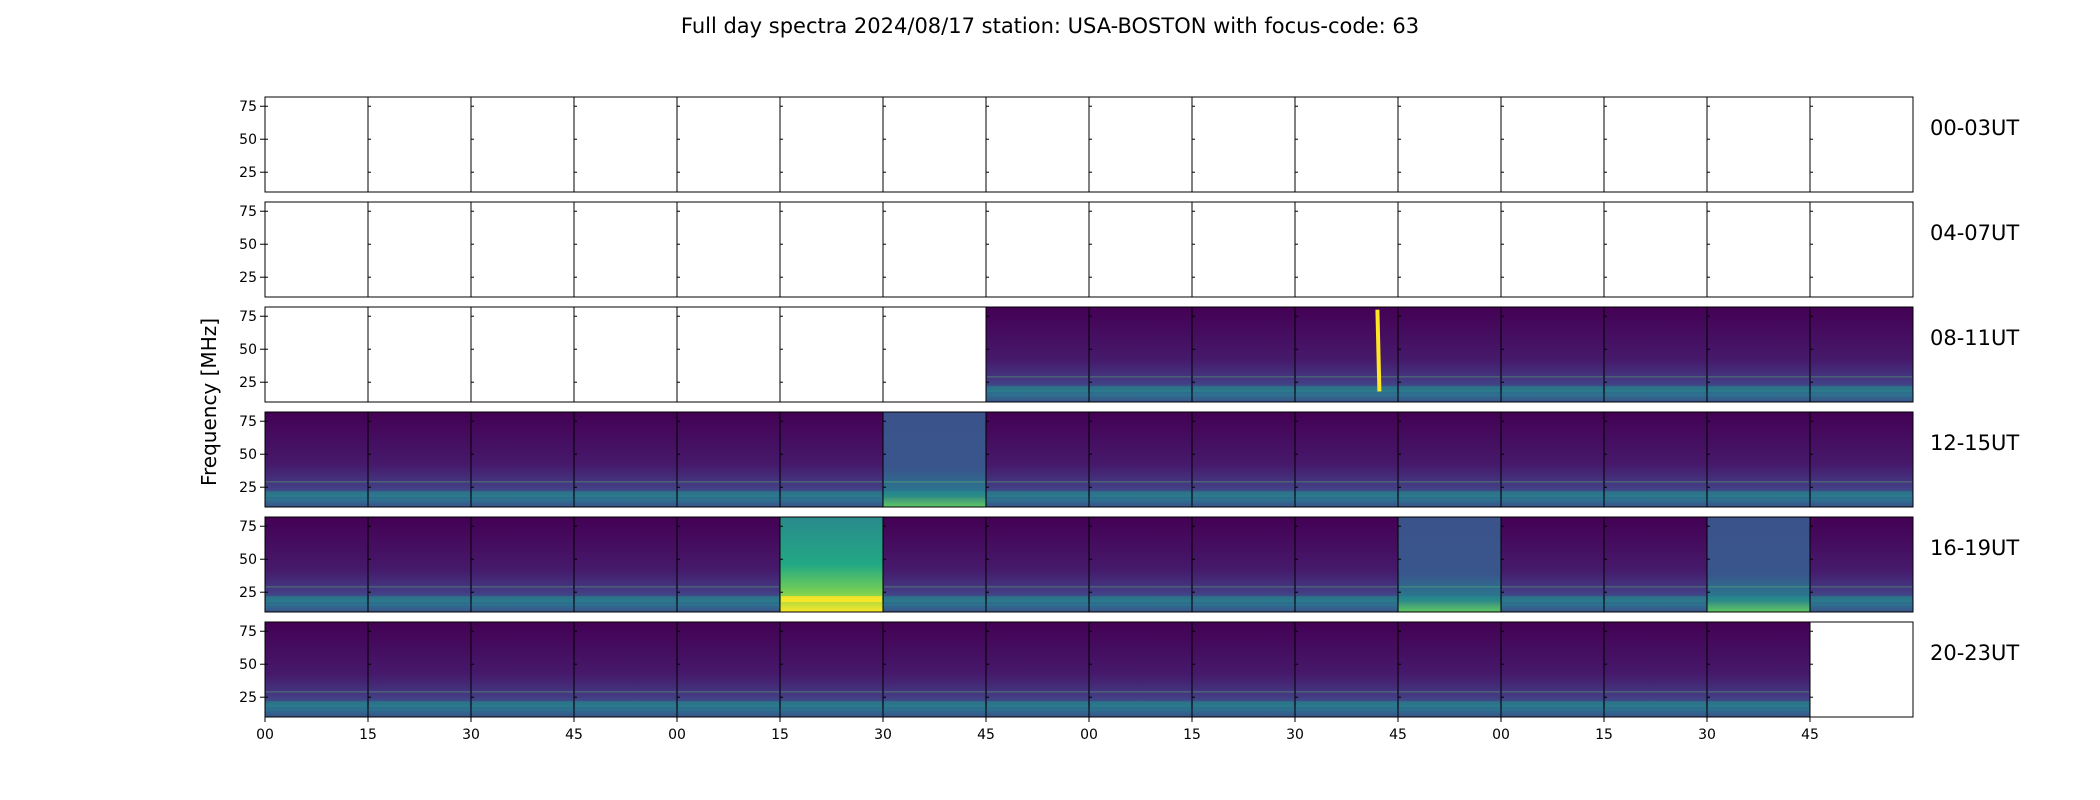  I want to click on spectra-row: 75 50 25 04-07UT, so click(1129, 249).